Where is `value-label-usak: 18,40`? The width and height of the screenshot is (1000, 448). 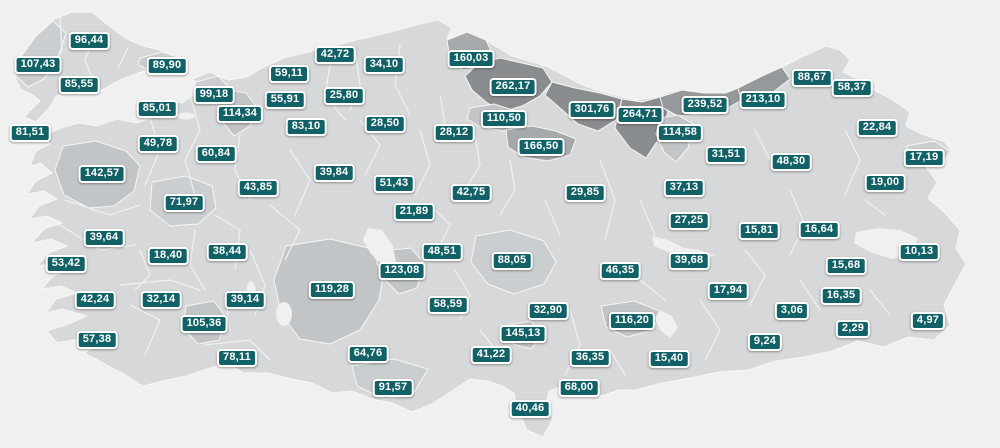 value-label-usak: 18,40 is located at coordinates (168, 256).